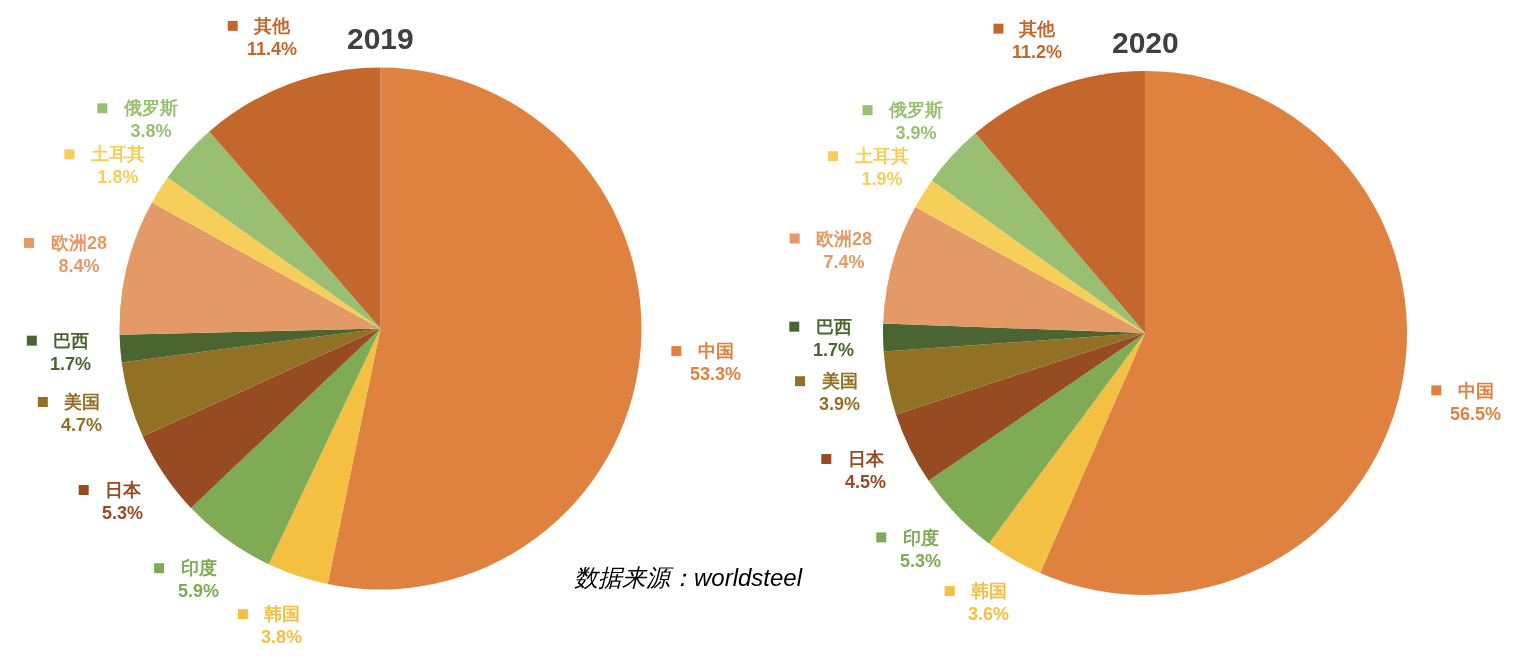  I want to click on data-label: 4.7%, so click(82, 425).